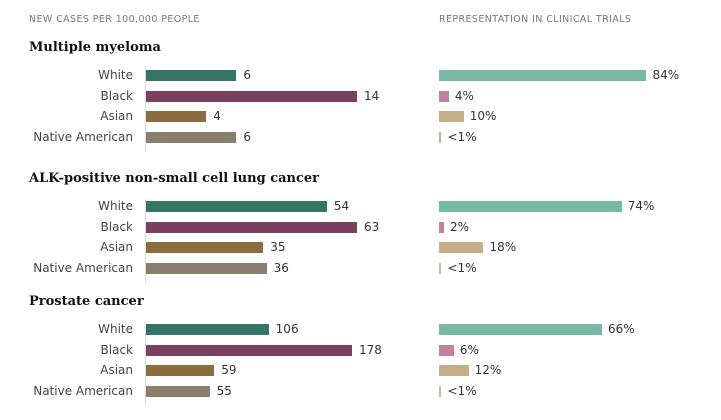 This screenshot has width=721, height=420. Describe the element at coordinates (535, 19) in the screenshot. I see `trials-header: REPRESENTATION IN CLINICAL TRIALS` at that location.